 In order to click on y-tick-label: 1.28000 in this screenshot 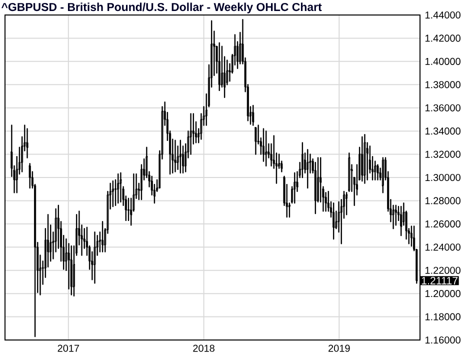, I will do `click(442, 200)`.